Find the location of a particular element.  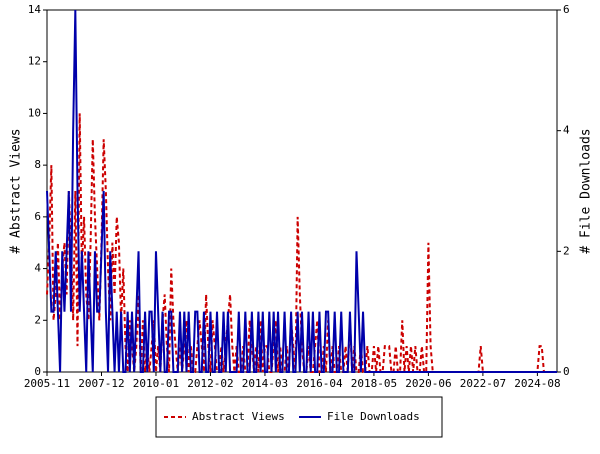

y2-tick-label: 0 is located at coordinates (566, 371).